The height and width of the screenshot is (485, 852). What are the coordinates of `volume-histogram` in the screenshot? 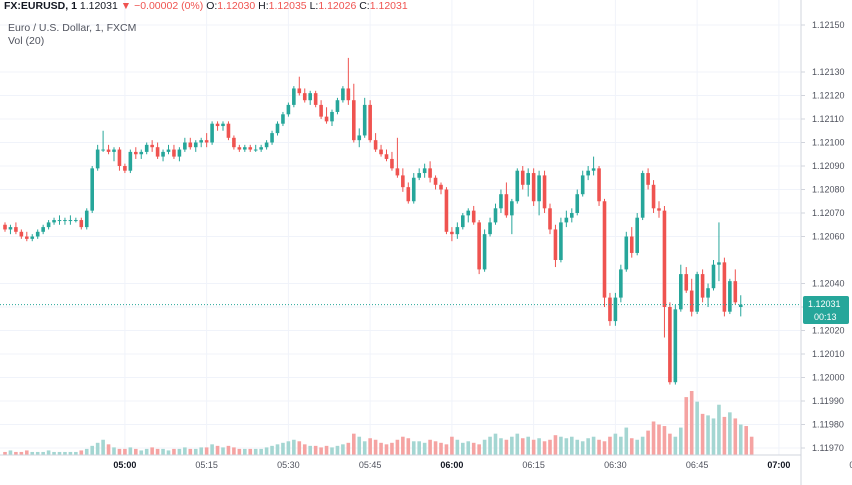 It's located at (378, 423).